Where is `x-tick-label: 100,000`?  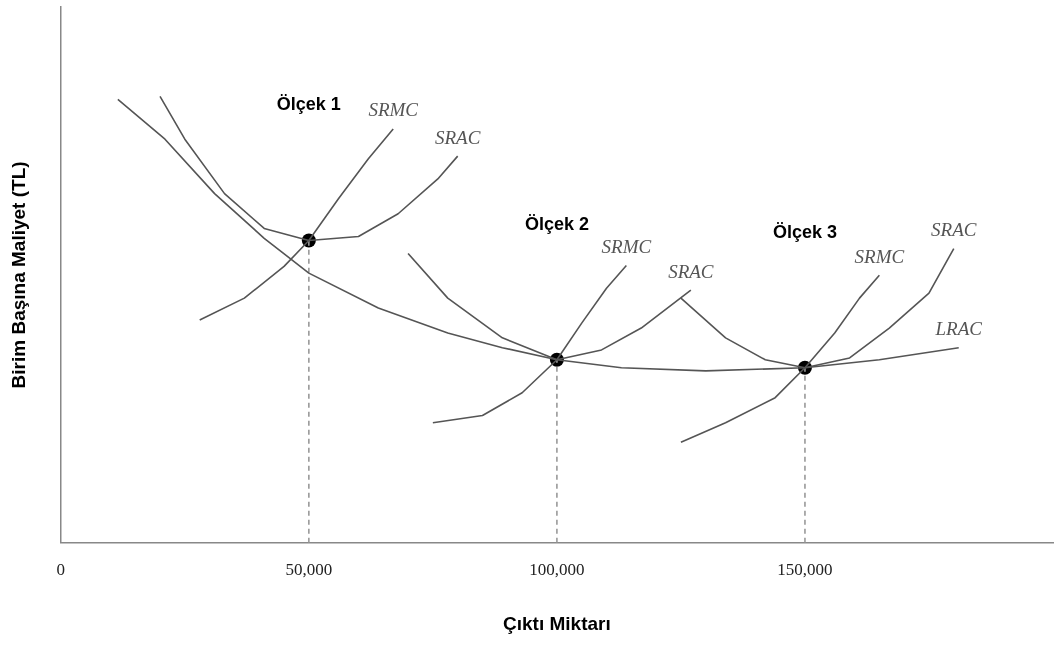
x-tick-label: 100,000 is located at coordinates (557, 570).